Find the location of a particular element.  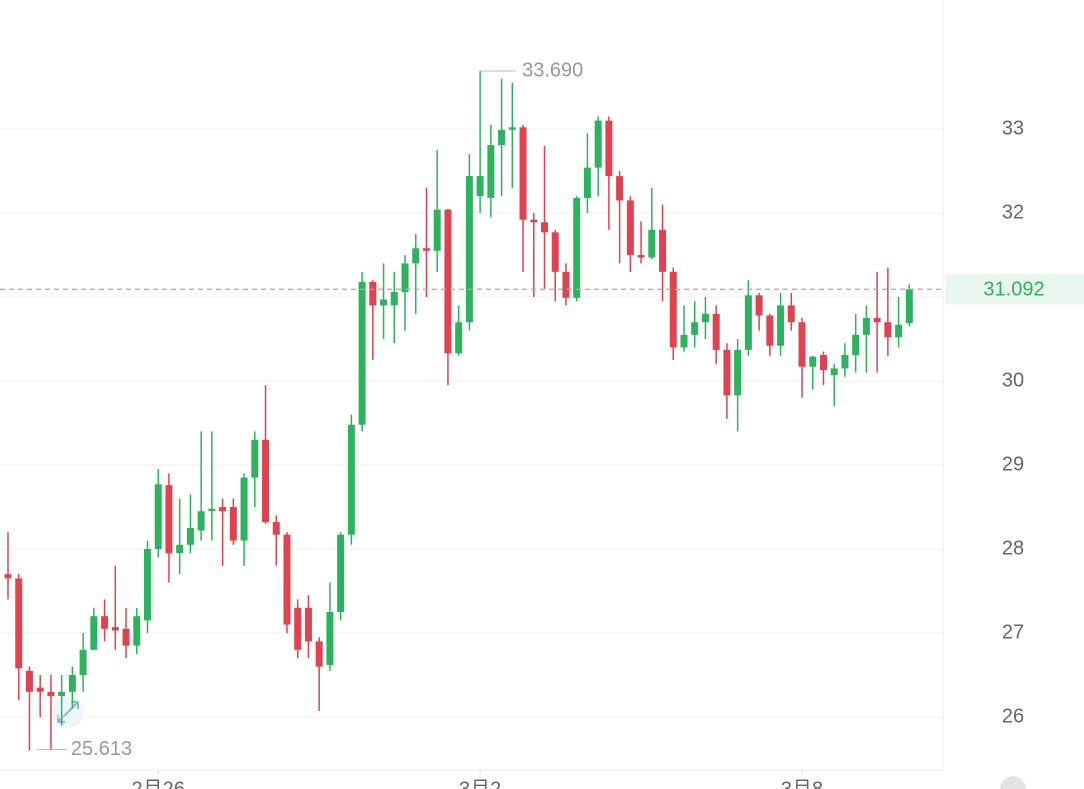

y-tick-label: 32 is located at coordinates (1013, 212).